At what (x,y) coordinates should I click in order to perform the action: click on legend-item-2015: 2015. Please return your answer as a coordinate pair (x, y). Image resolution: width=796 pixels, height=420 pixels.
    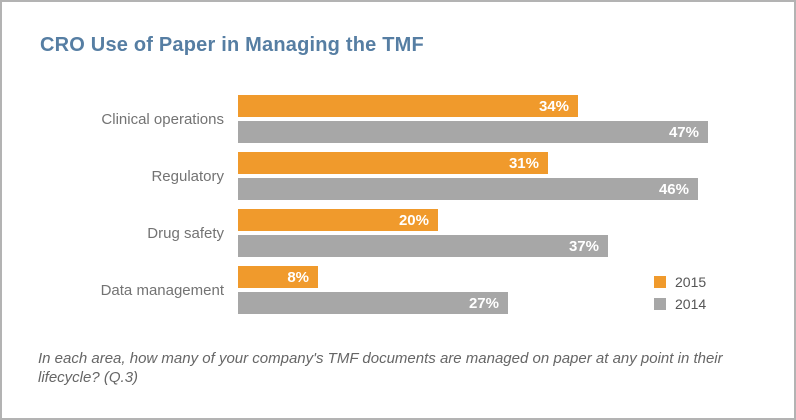
    Looking at the image, I should click on (680, 281).